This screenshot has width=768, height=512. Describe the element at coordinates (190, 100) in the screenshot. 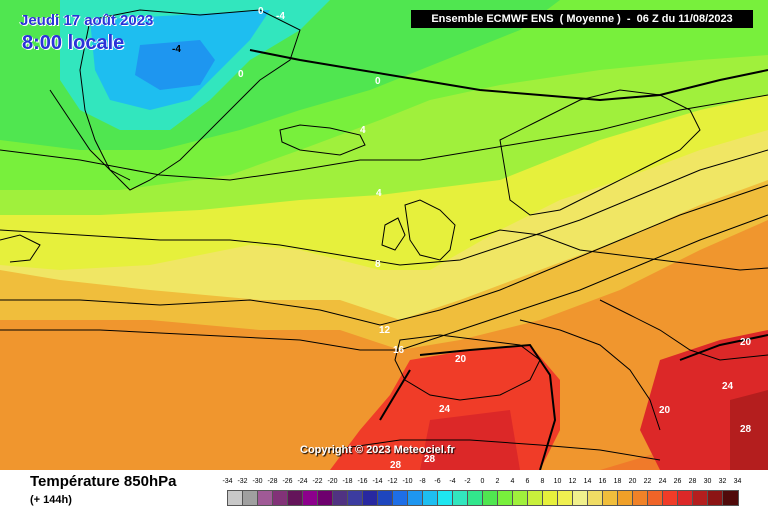

I see `greenland-coast` at that location.